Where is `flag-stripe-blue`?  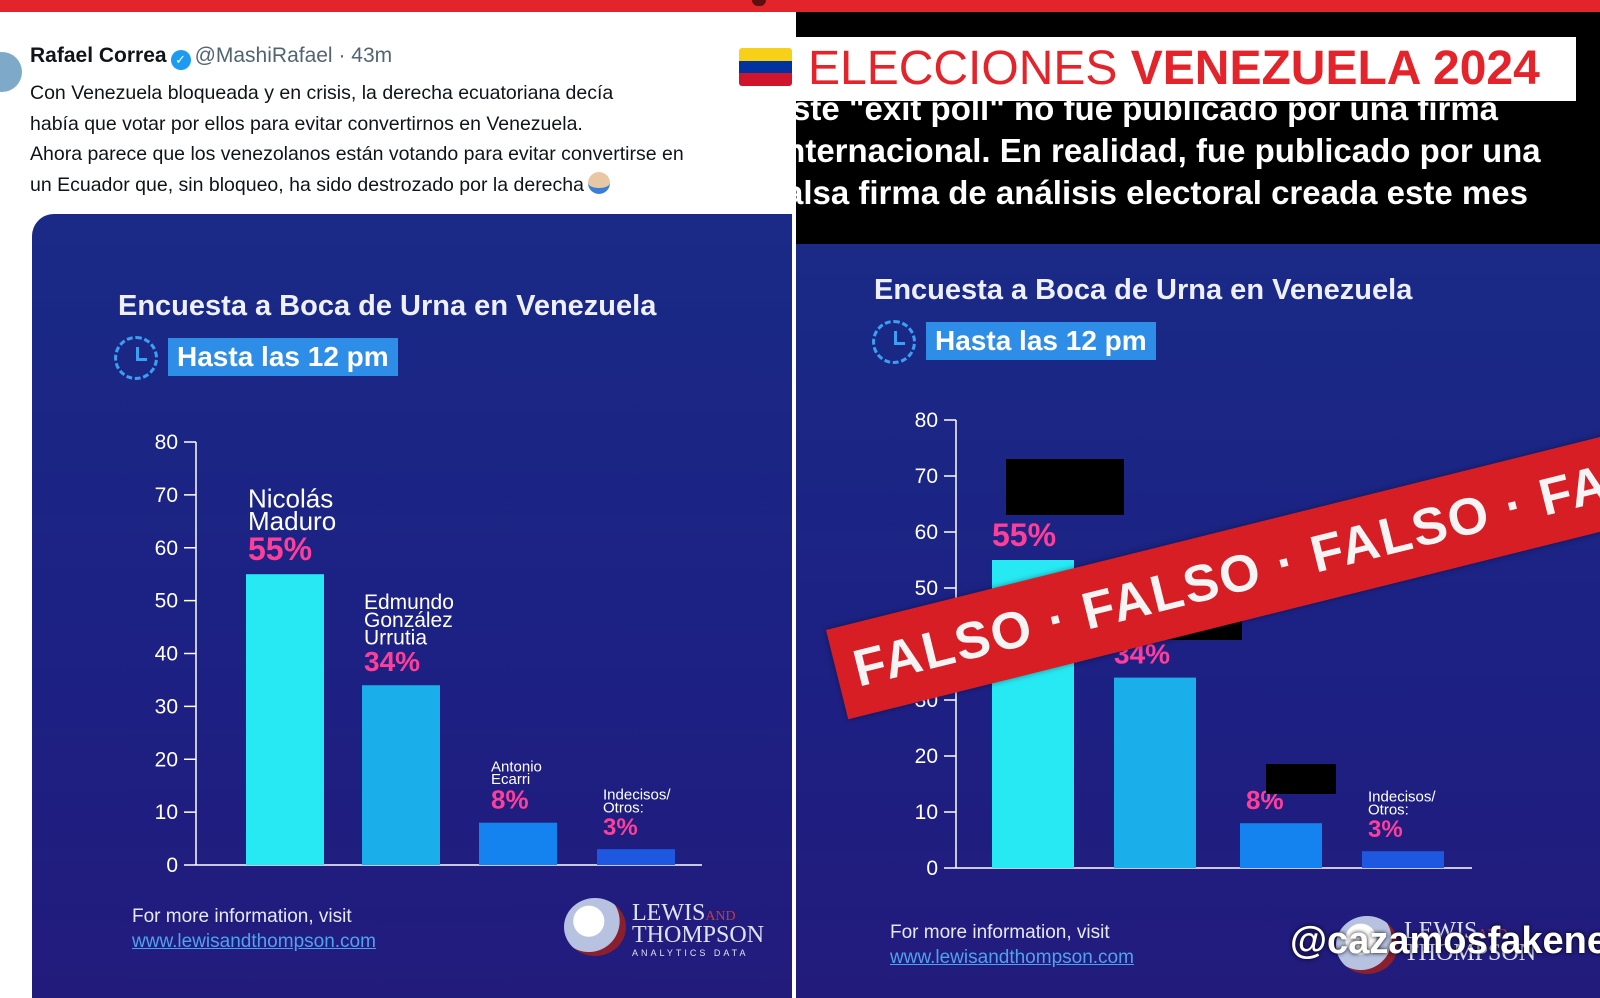
flag-stripe-blue is located at coordinates (765, 67).